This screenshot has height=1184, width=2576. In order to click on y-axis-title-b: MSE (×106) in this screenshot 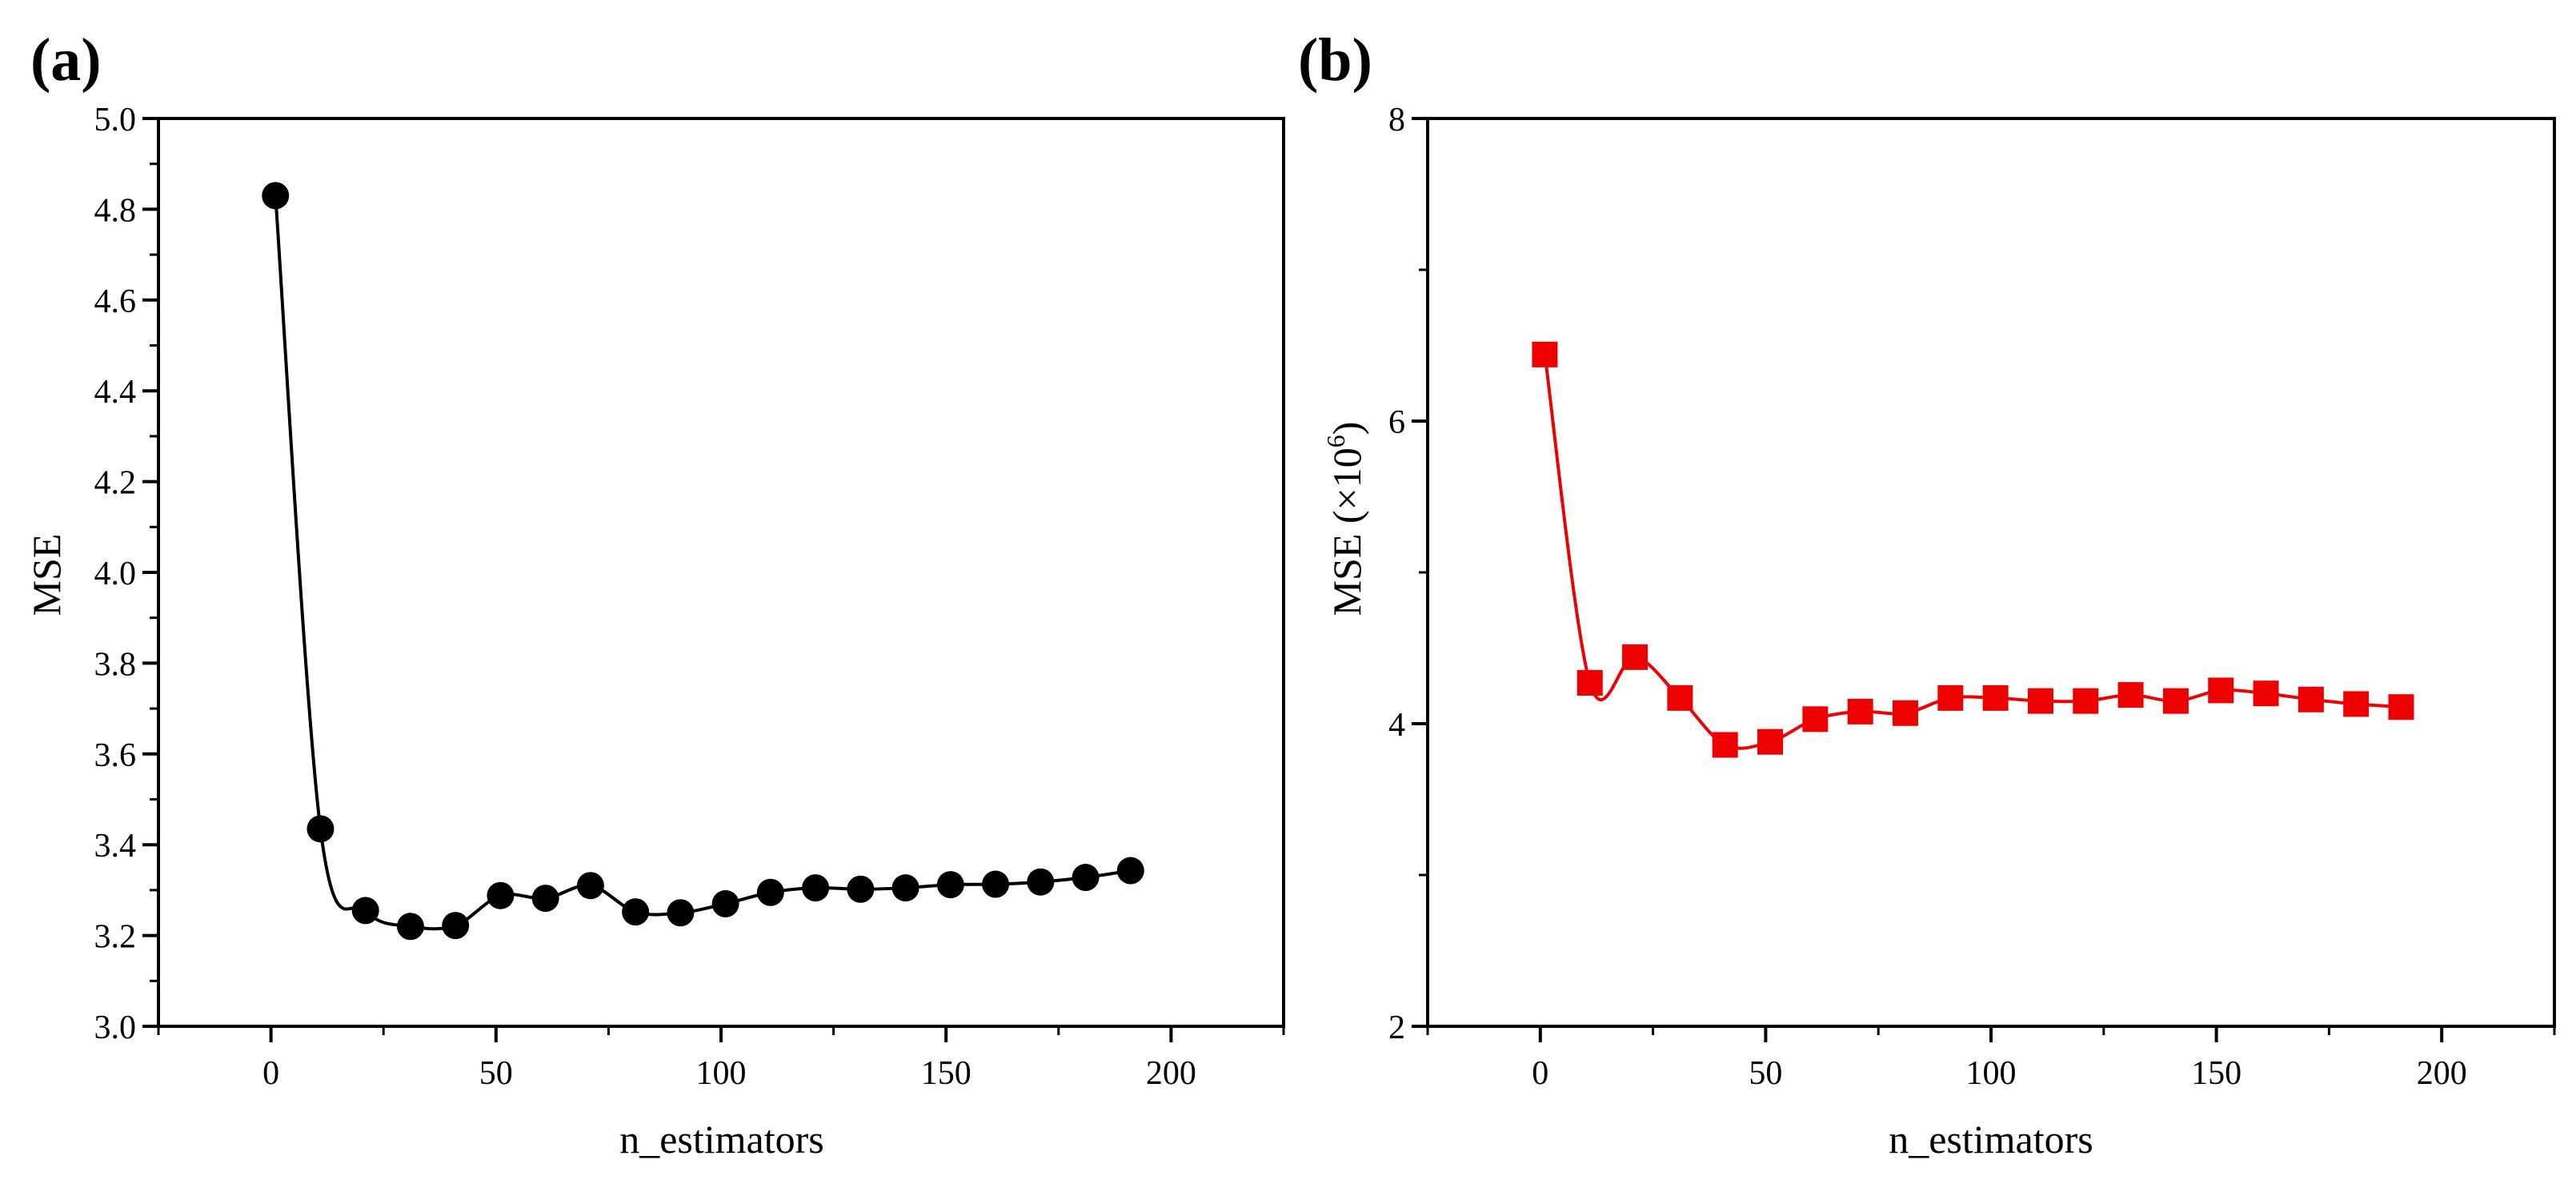, I will do `click(1345, 519)`.